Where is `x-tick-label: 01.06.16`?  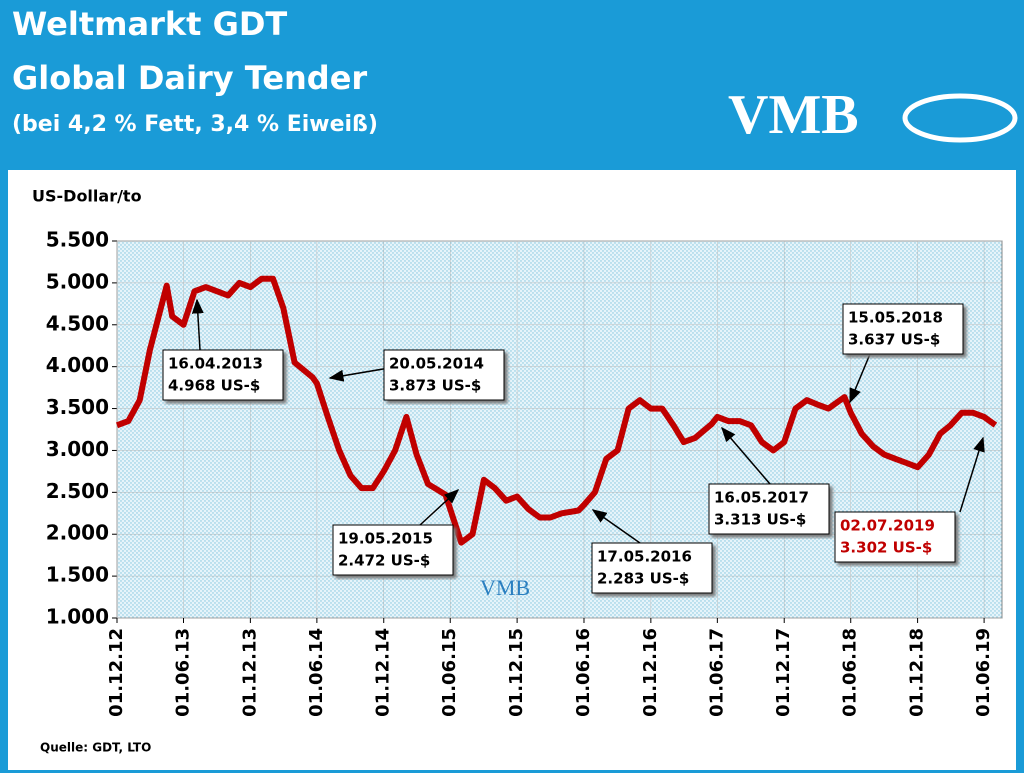
x-tick-label: 01.06.16 is located at coordinates (583, 672).